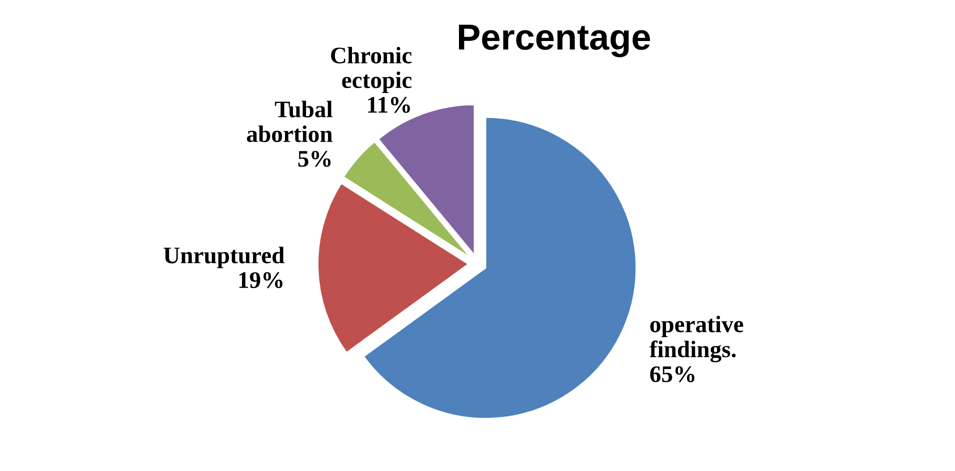 This screenshot has height=471, width=955. What do you see at coordinates (371, 69) in the screenshot?
I see `slice-label: Chronic ectopic` at bounding box center [371, 69].